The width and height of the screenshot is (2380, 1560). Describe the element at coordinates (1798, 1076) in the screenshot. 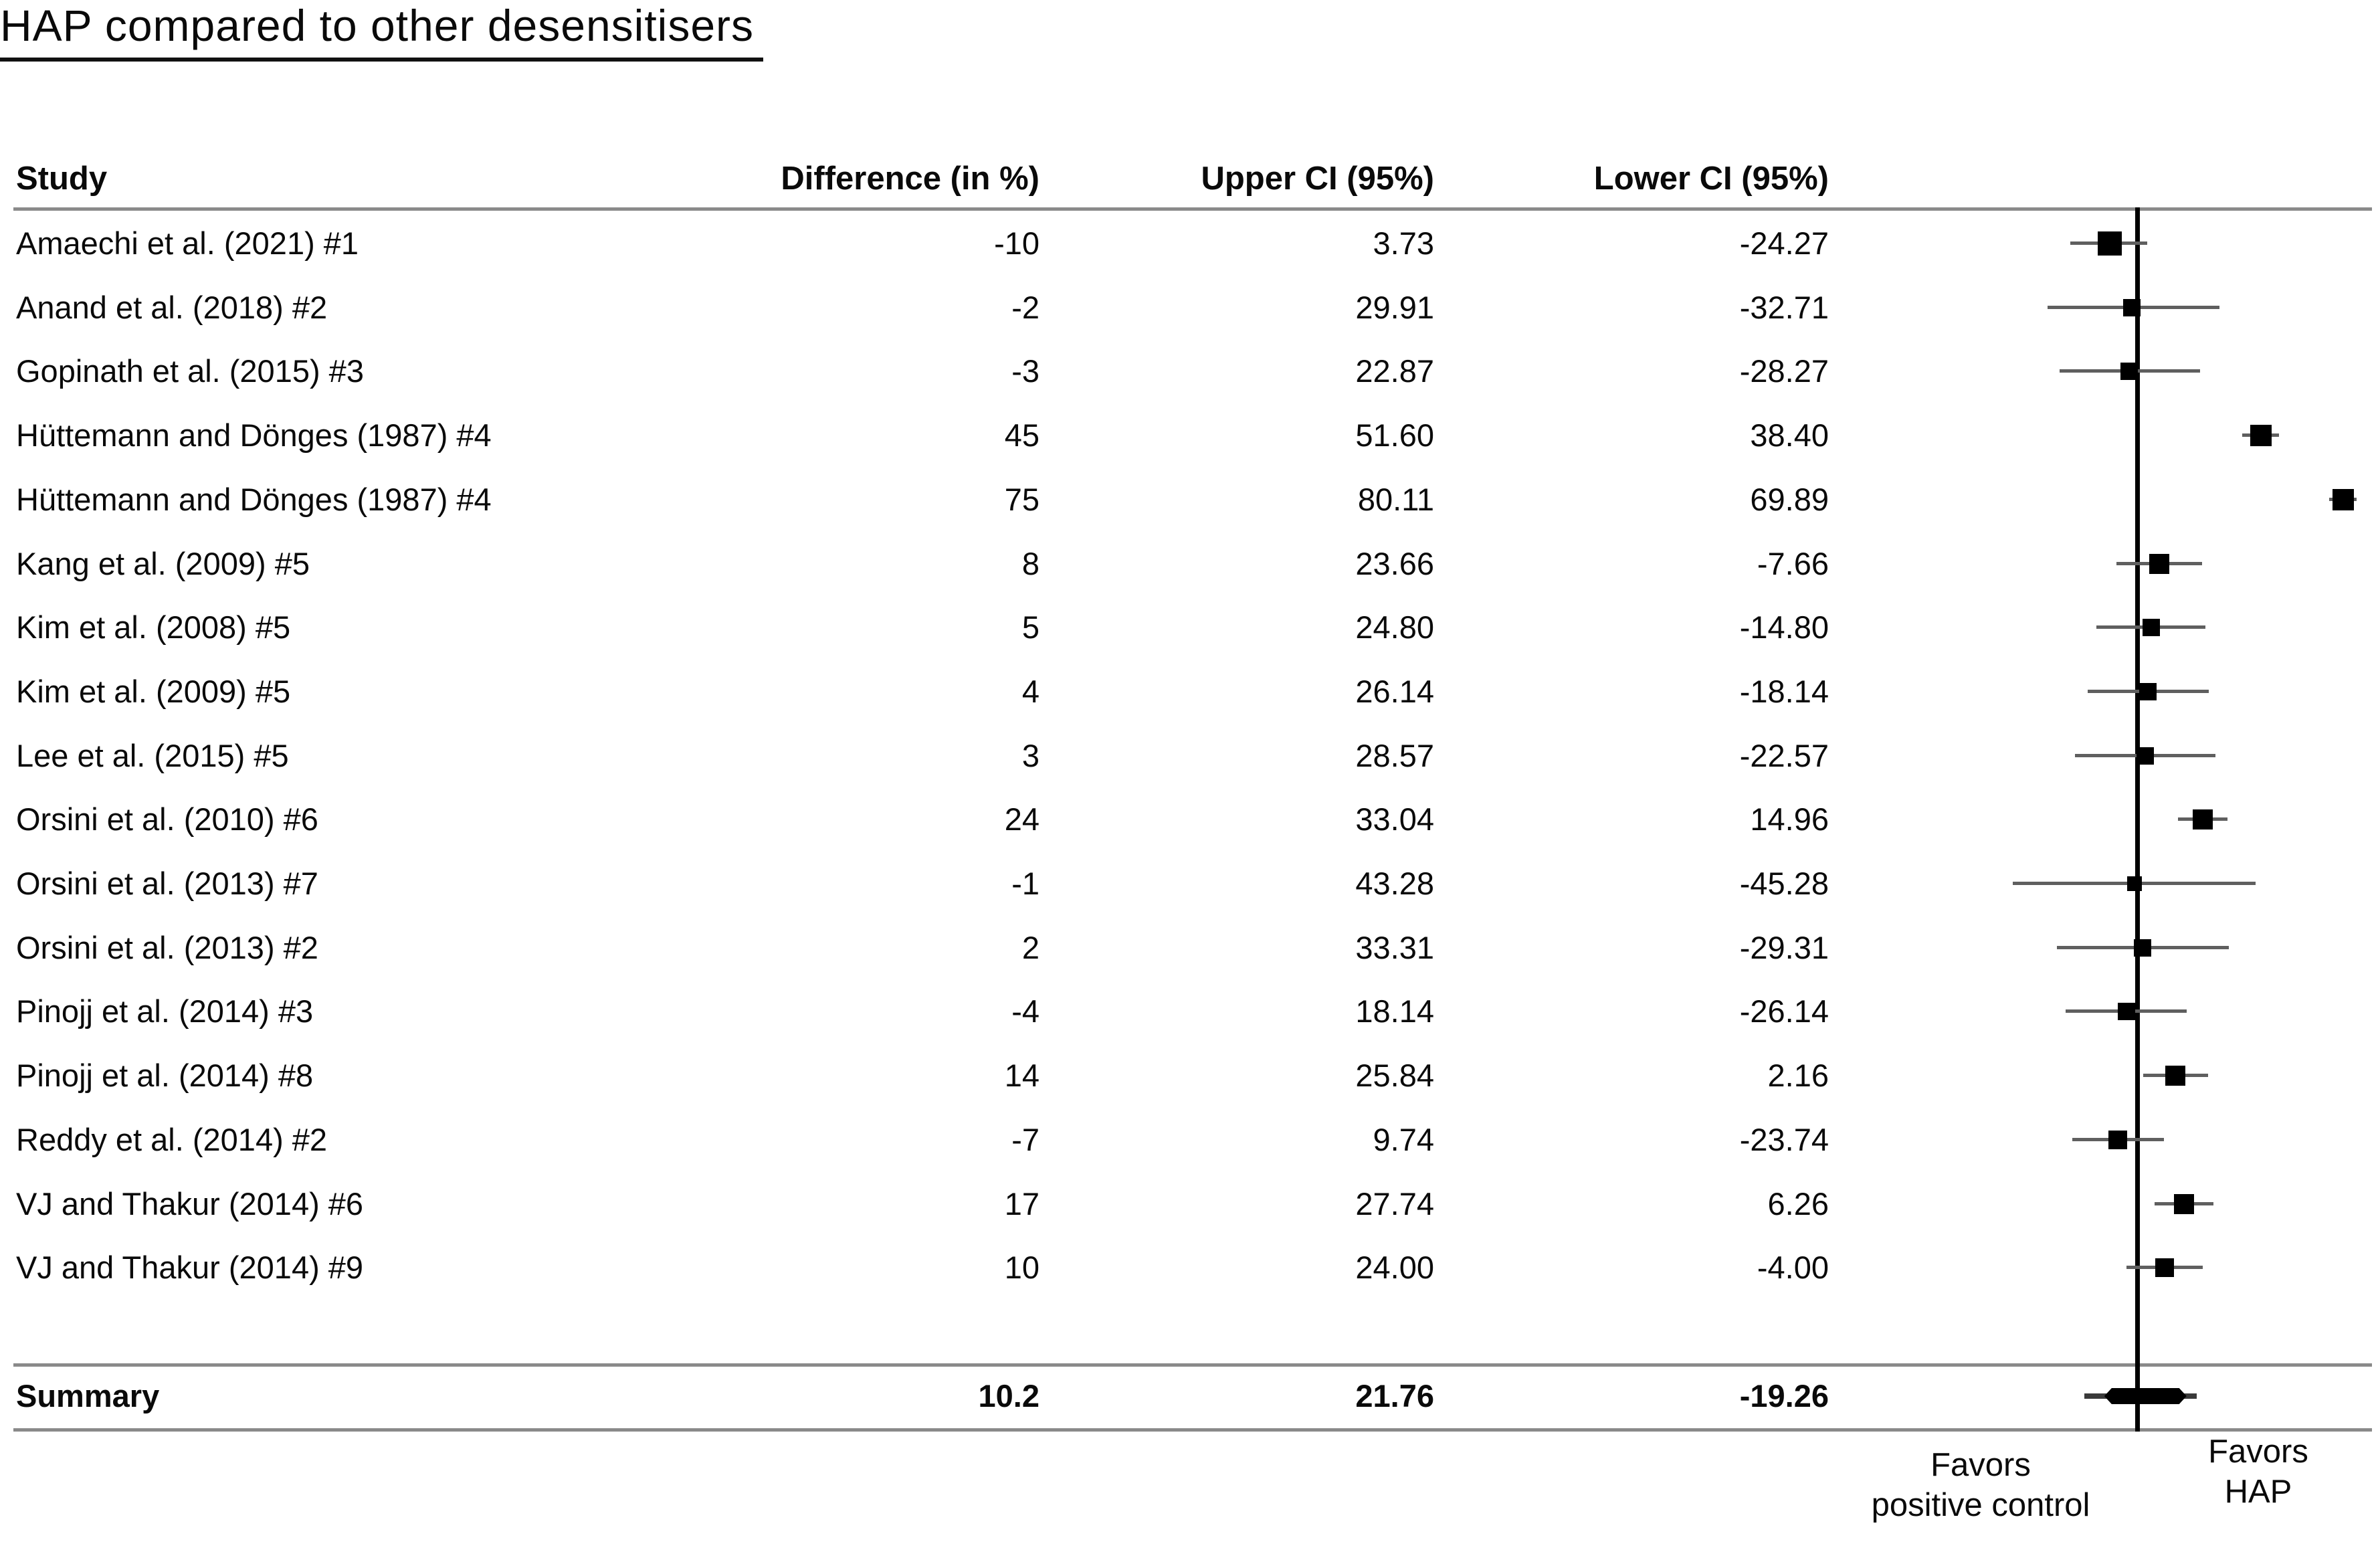

I see `lower-ci-value: 2.16` at that location.